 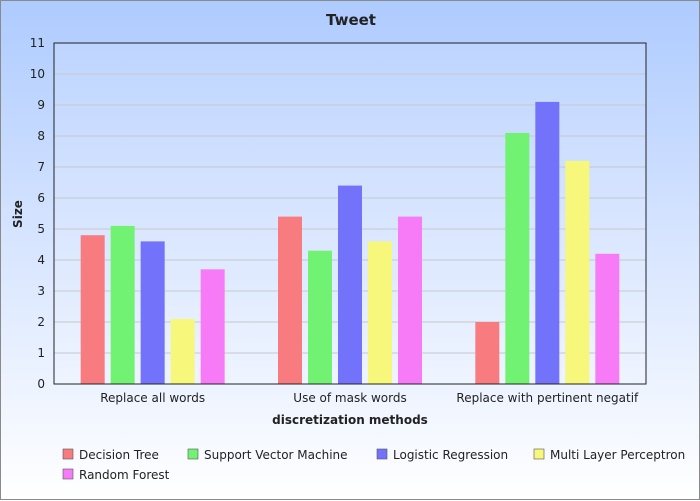 I want to click on y-axis-ticks: 0 1 2 3 4 5 6 7 8 9 10 11, so click(x=37, y=213).